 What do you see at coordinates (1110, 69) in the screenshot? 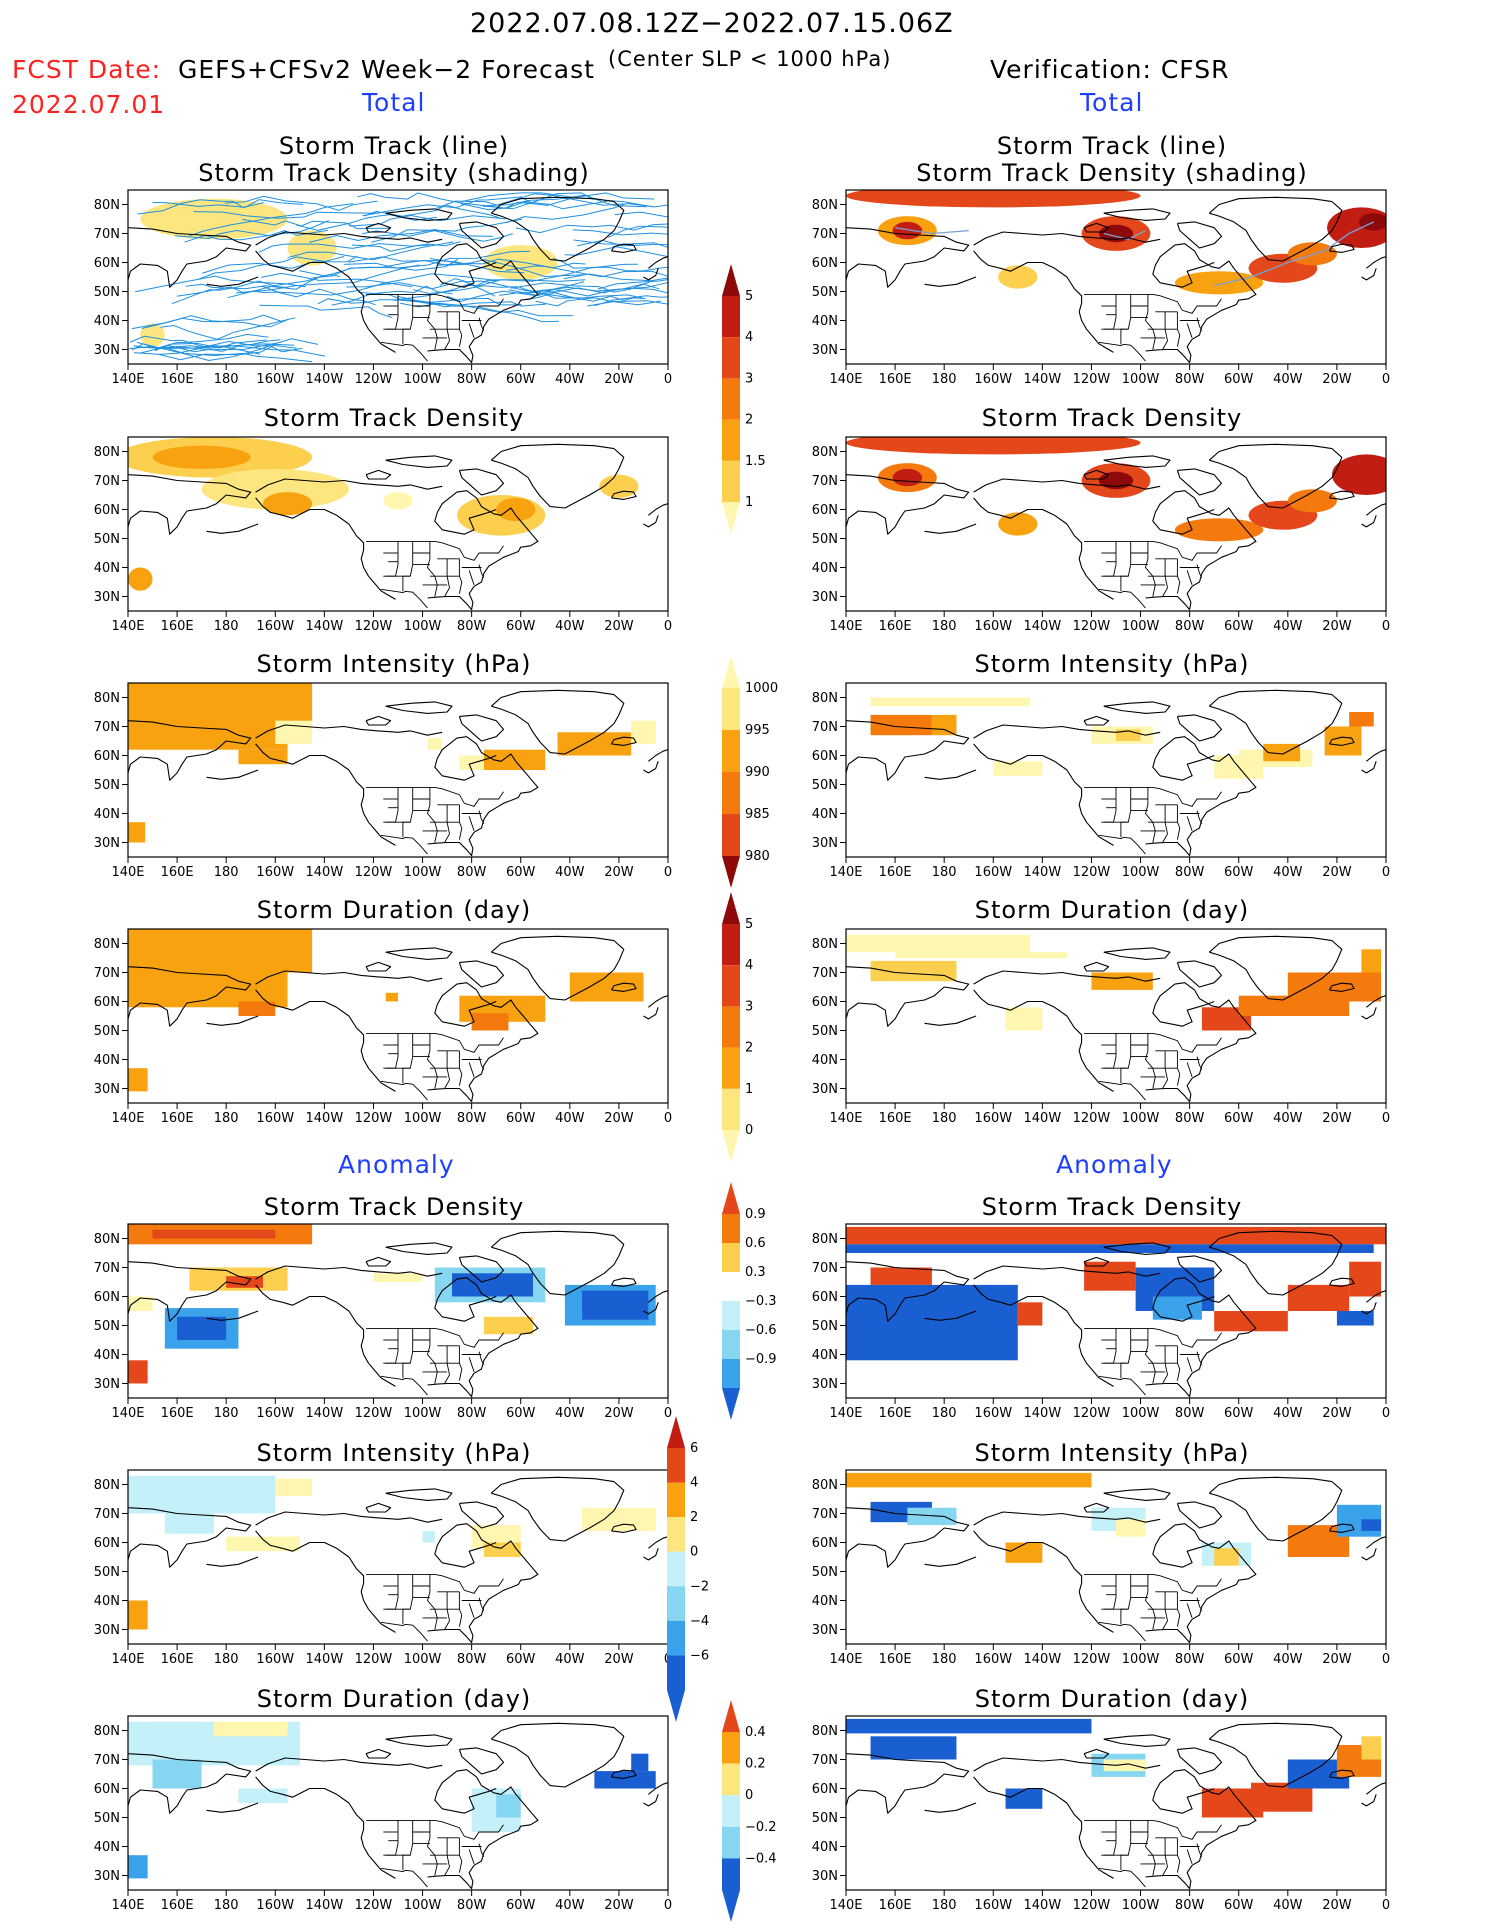
I see `verification-label: Verification: CFSR` at bounding box center [1110, 69].